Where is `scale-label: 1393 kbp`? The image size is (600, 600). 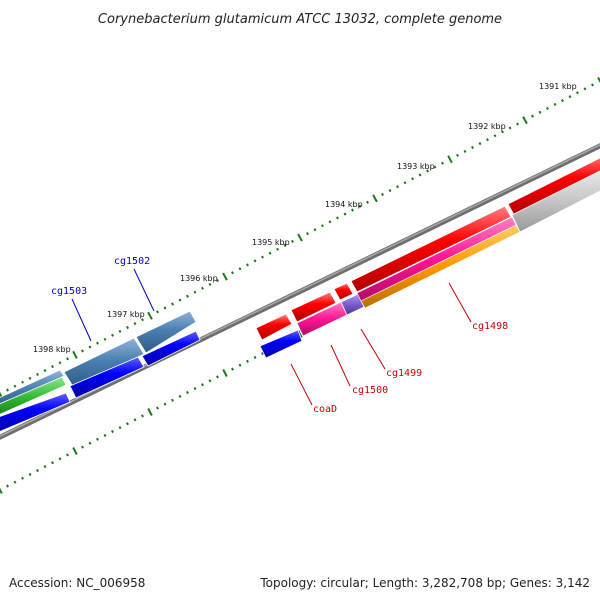
scale-label: 1393 kbp is located at coordinates (416, 166).